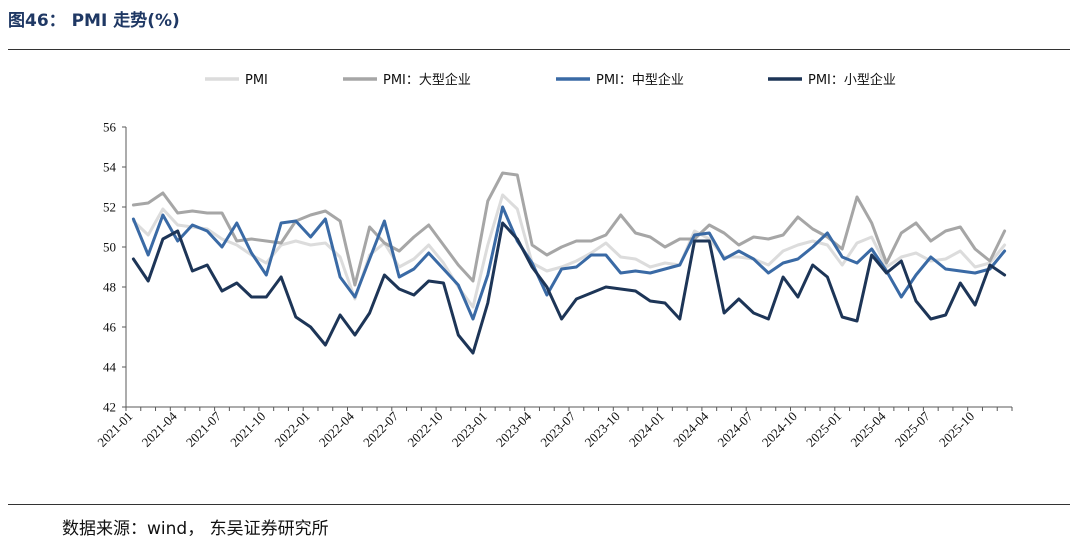 This screenshot has width=1077, height=553. What do you see at coordinates (204, 429) in the screenshot?
I see `x-tick-label: 2021-07` at bounding box center [204, 429].